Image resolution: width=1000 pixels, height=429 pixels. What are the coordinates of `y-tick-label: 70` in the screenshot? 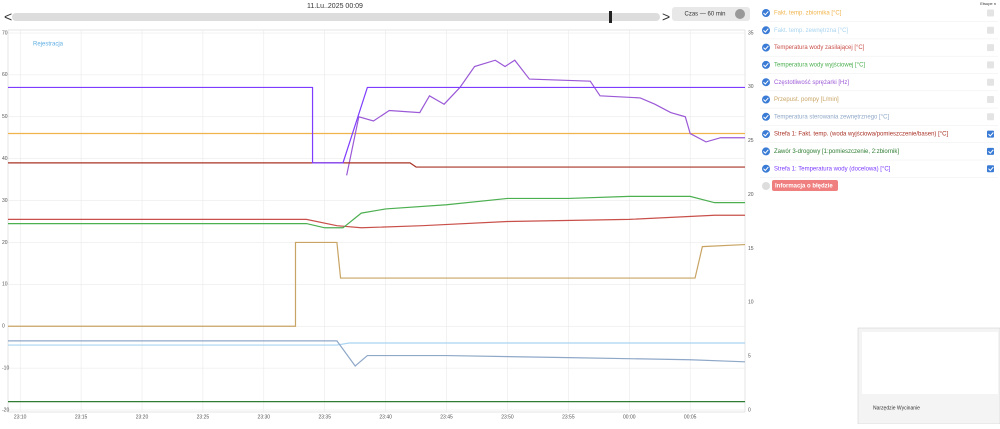 It's located at (5, 33).